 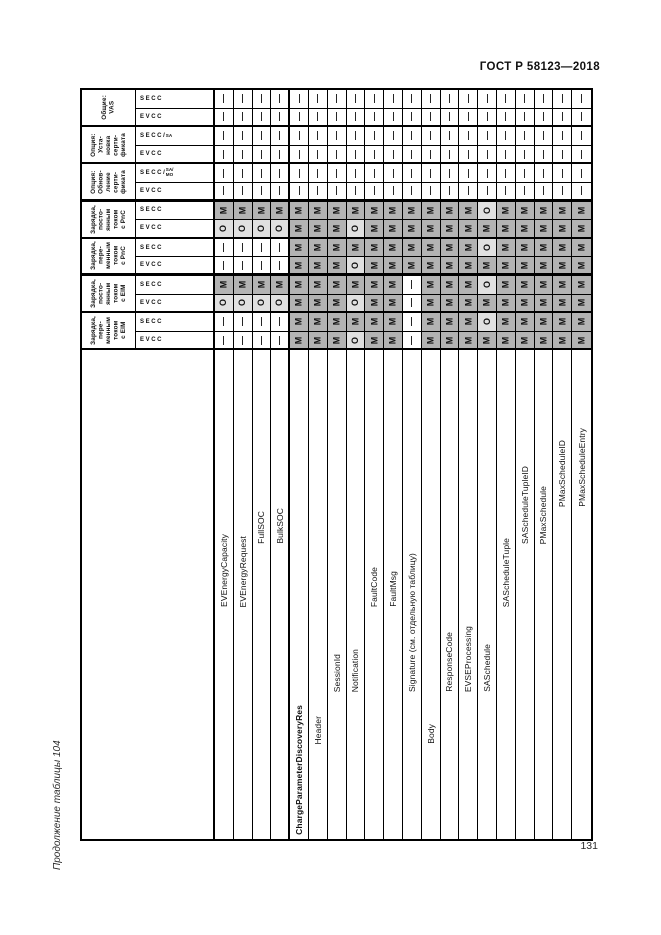 I want to click on message-element-name: Body, so click(x=431, y=594).